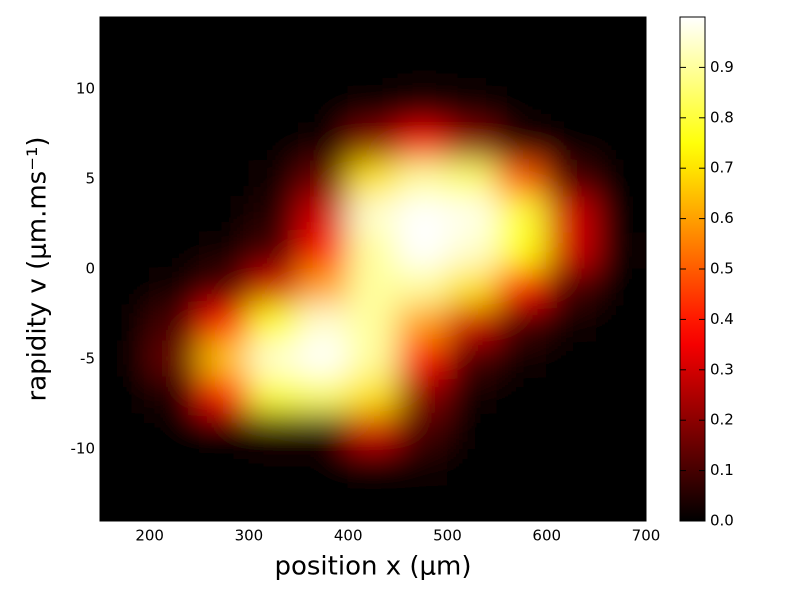 The height and width of the screenshot is (600, 800). Describe the element at coordinates (722, 521) in the screenshot. I see `colorbar-tick-label: 0.0` at that location.